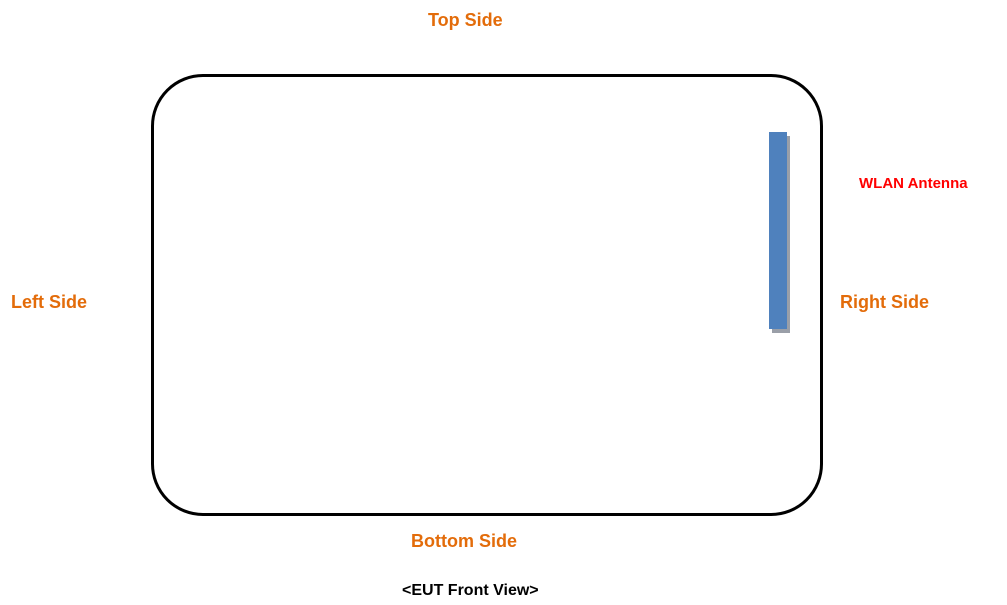  What do you see at coordinates (470, 590) in the screenshot?
I see `figure-caption: <EUT Front View>` at bounding box center [470, 590].